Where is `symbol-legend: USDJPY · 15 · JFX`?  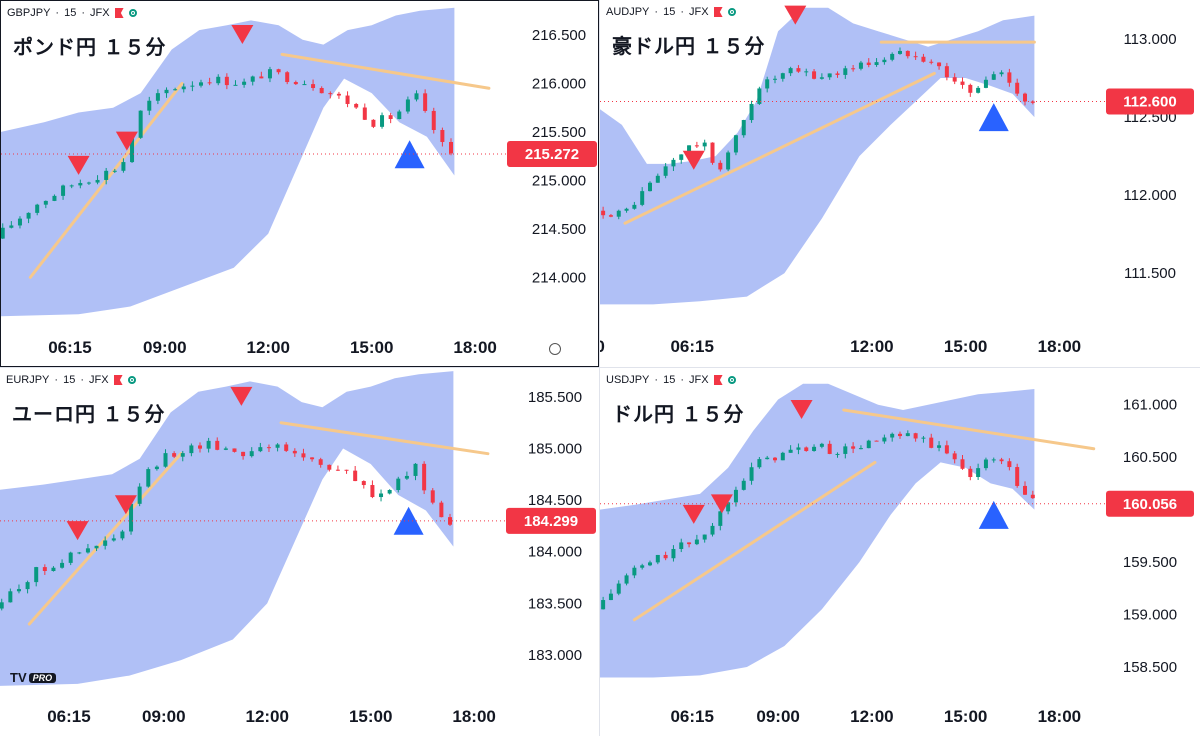
symbol-legend: USDJPY · 15 · JFX is located at coordinates (671, 380).